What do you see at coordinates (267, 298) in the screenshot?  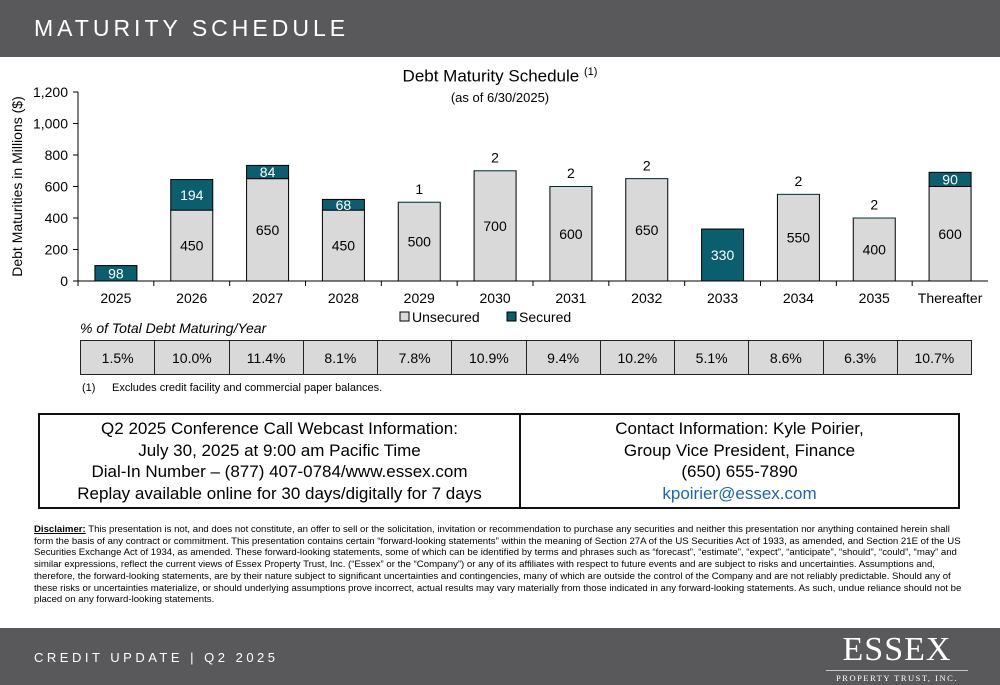 I see `x-tick-label: 2027` at bounding box center [267, 298].